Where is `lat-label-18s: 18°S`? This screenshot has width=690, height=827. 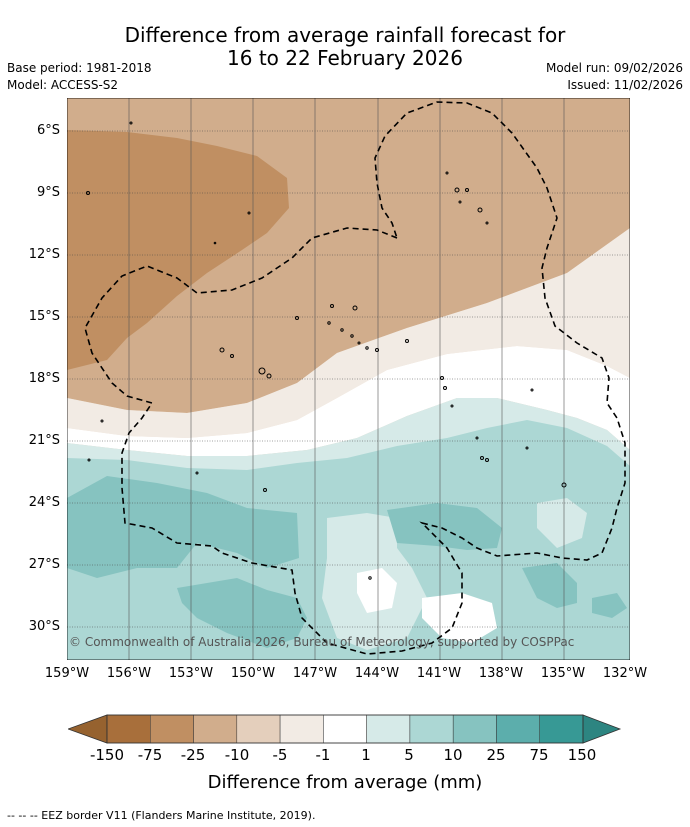 lat-label-18s: 18°S is located at coordinates (44, 378).